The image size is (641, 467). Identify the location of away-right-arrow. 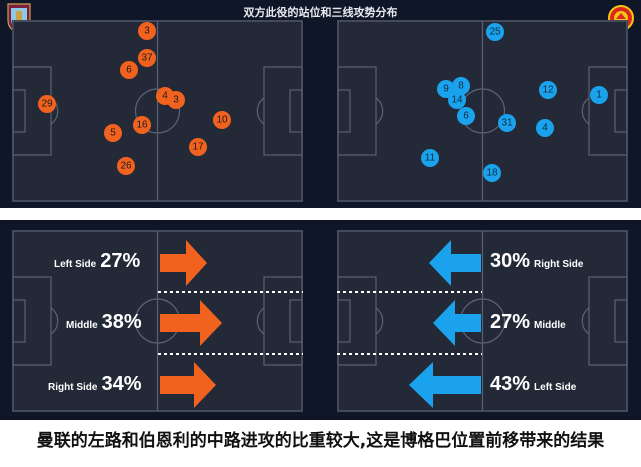
(455, 263).